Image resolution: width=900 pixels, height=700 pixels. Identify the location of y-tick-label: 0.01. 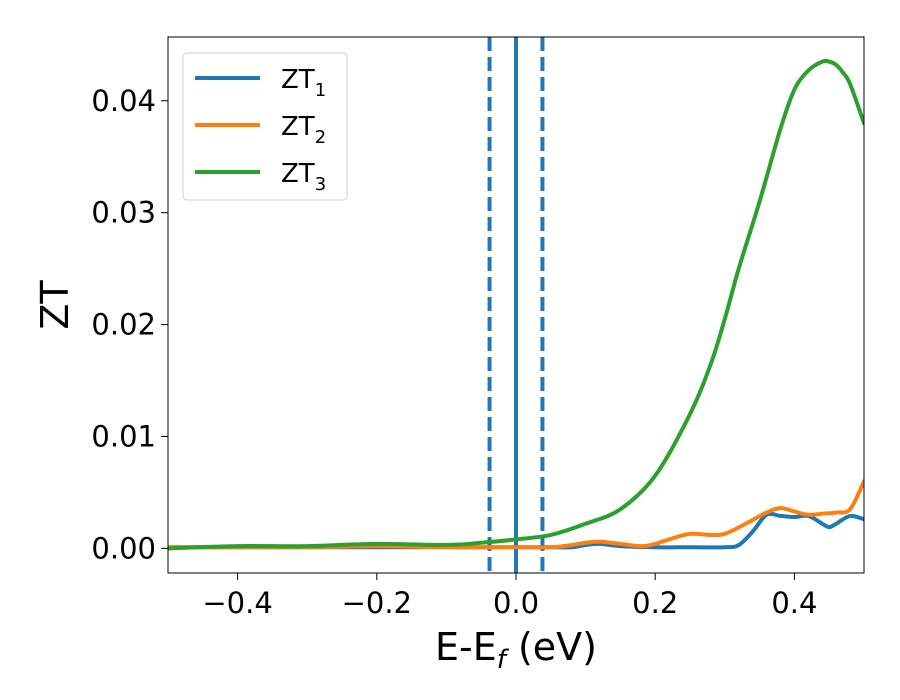
(123, 436).